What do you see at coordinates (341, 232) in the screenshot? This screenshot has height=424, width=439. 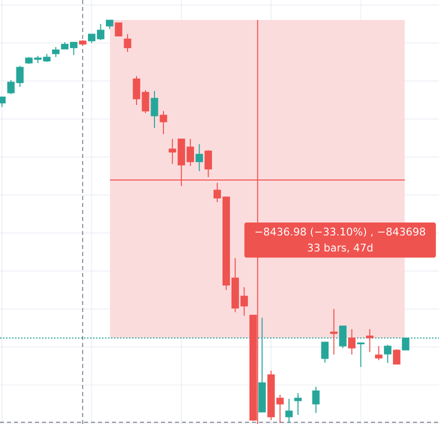 I see `annotation: −8436.98 (−33.10%) , −843698` at bounding box center [341, 232].